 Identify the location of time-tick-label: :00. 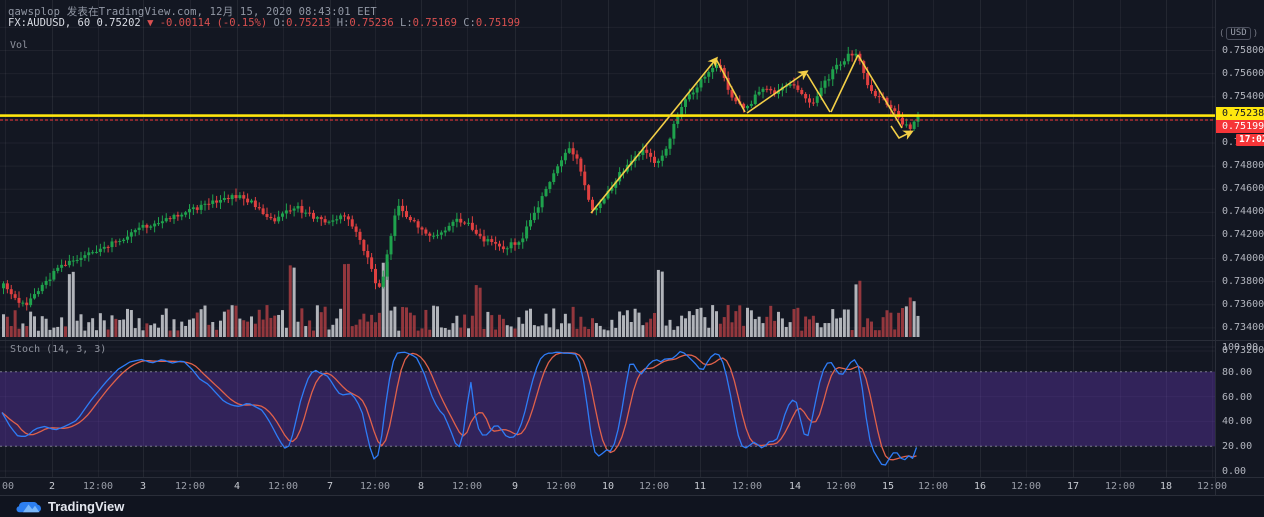
(7, 486).